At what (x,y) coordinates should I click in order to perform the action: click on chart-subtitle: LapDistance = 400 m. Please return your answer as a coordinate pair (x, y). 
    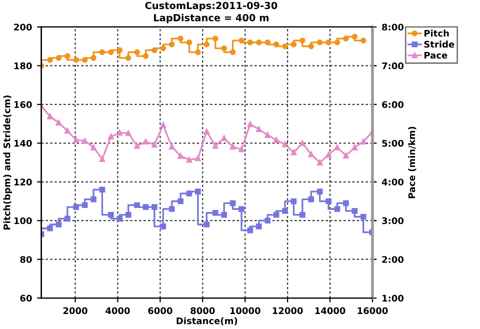
    Looking at the image, I should click on (211, 19).